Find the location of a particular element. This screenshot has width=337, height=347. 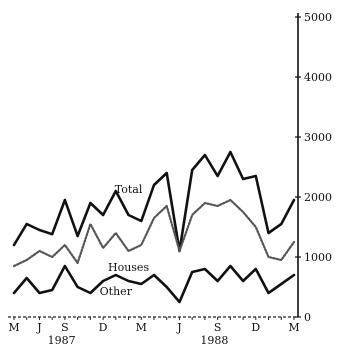

series-label-other: Other is located at coordinates (116, 291).